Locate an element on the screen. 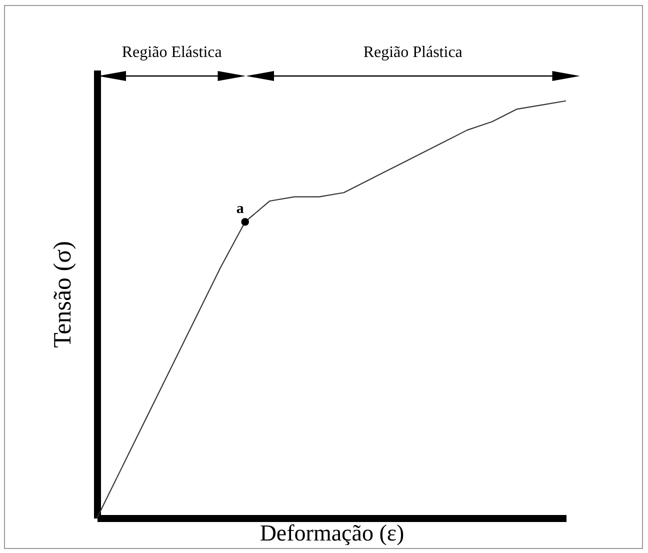 The image size is (648, 553). y-axis-title: Tensão (σ) is located at coordinates (63, 294).